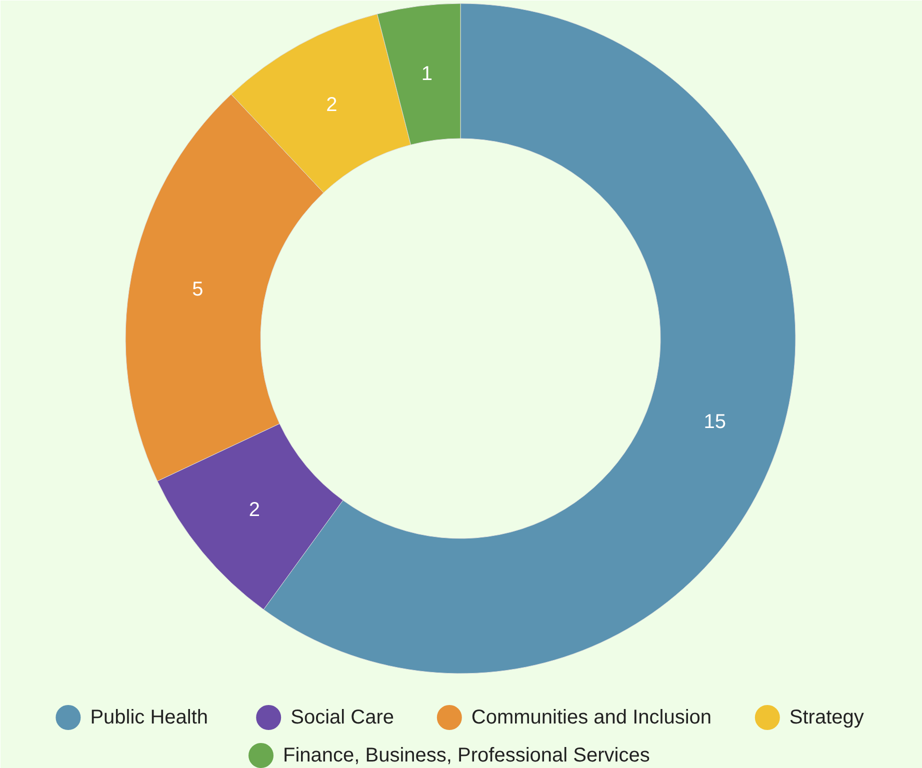 The width and height of the screenshot is (922, 768). What do you see at coordinates (715, 422) in the screenshot?
I see `data-label: 15` at bounding box center [715, 422].